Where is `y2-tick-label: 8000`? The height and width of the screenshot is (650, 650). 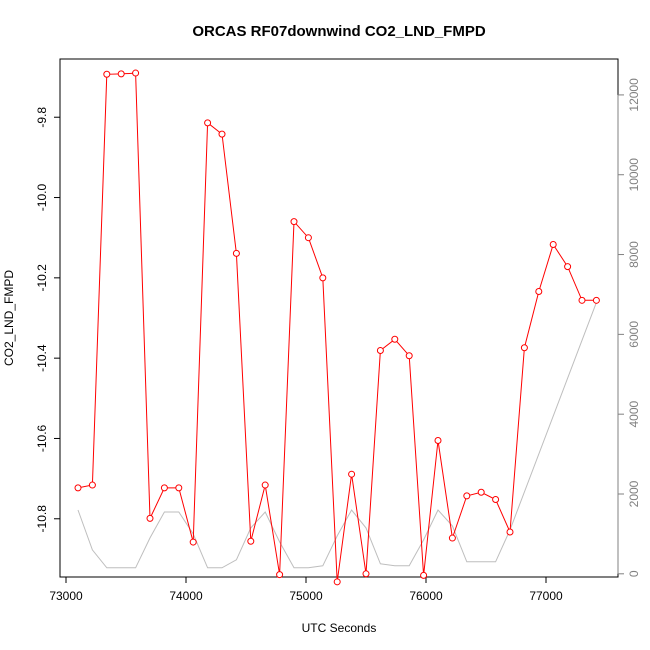 y2-tick-label: 8000 is located at coordinates (634, 254).